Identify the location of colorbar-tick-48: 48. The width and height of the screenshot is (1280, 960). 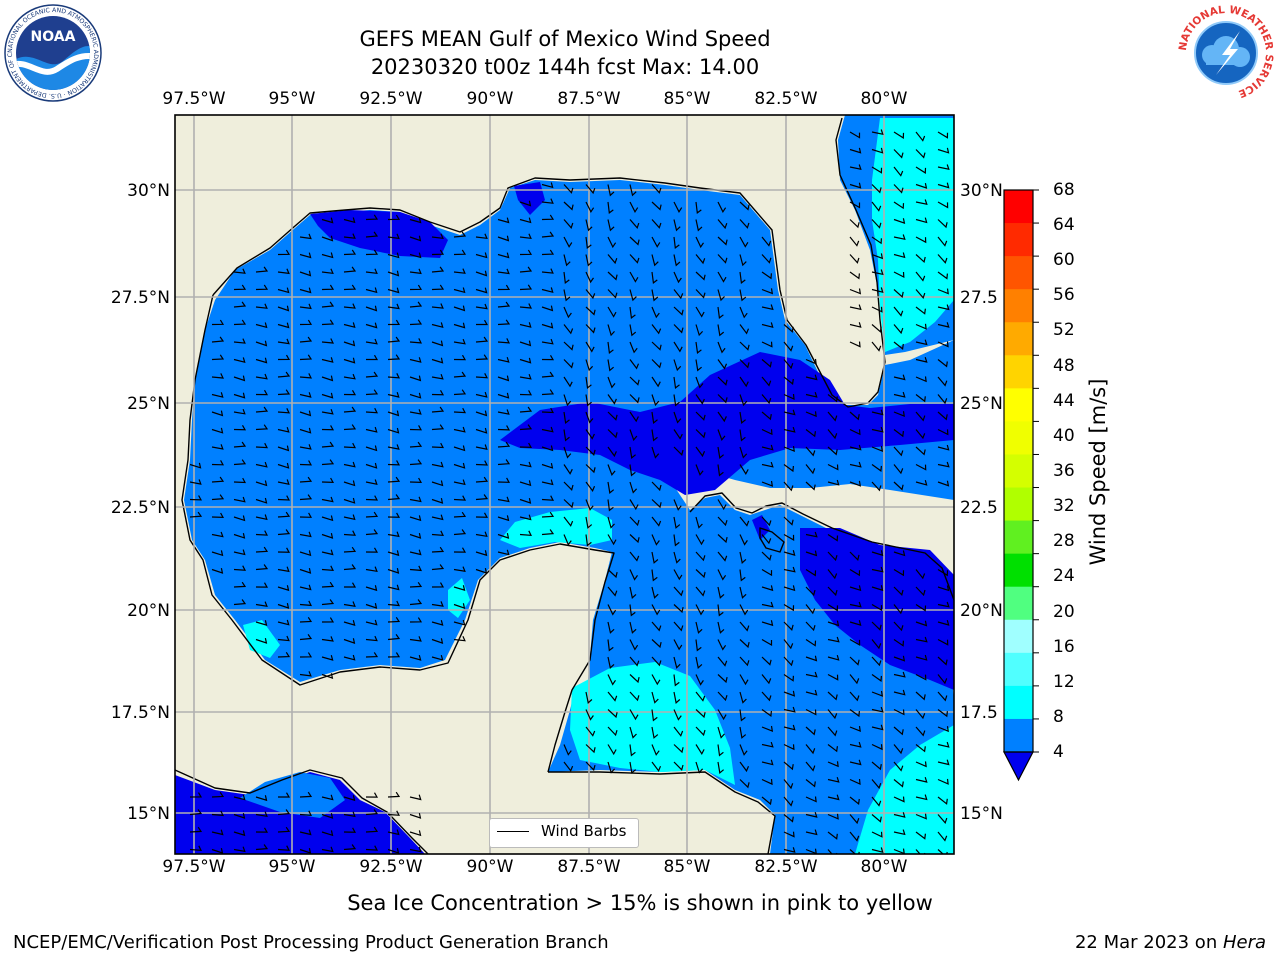
(1064, 366).